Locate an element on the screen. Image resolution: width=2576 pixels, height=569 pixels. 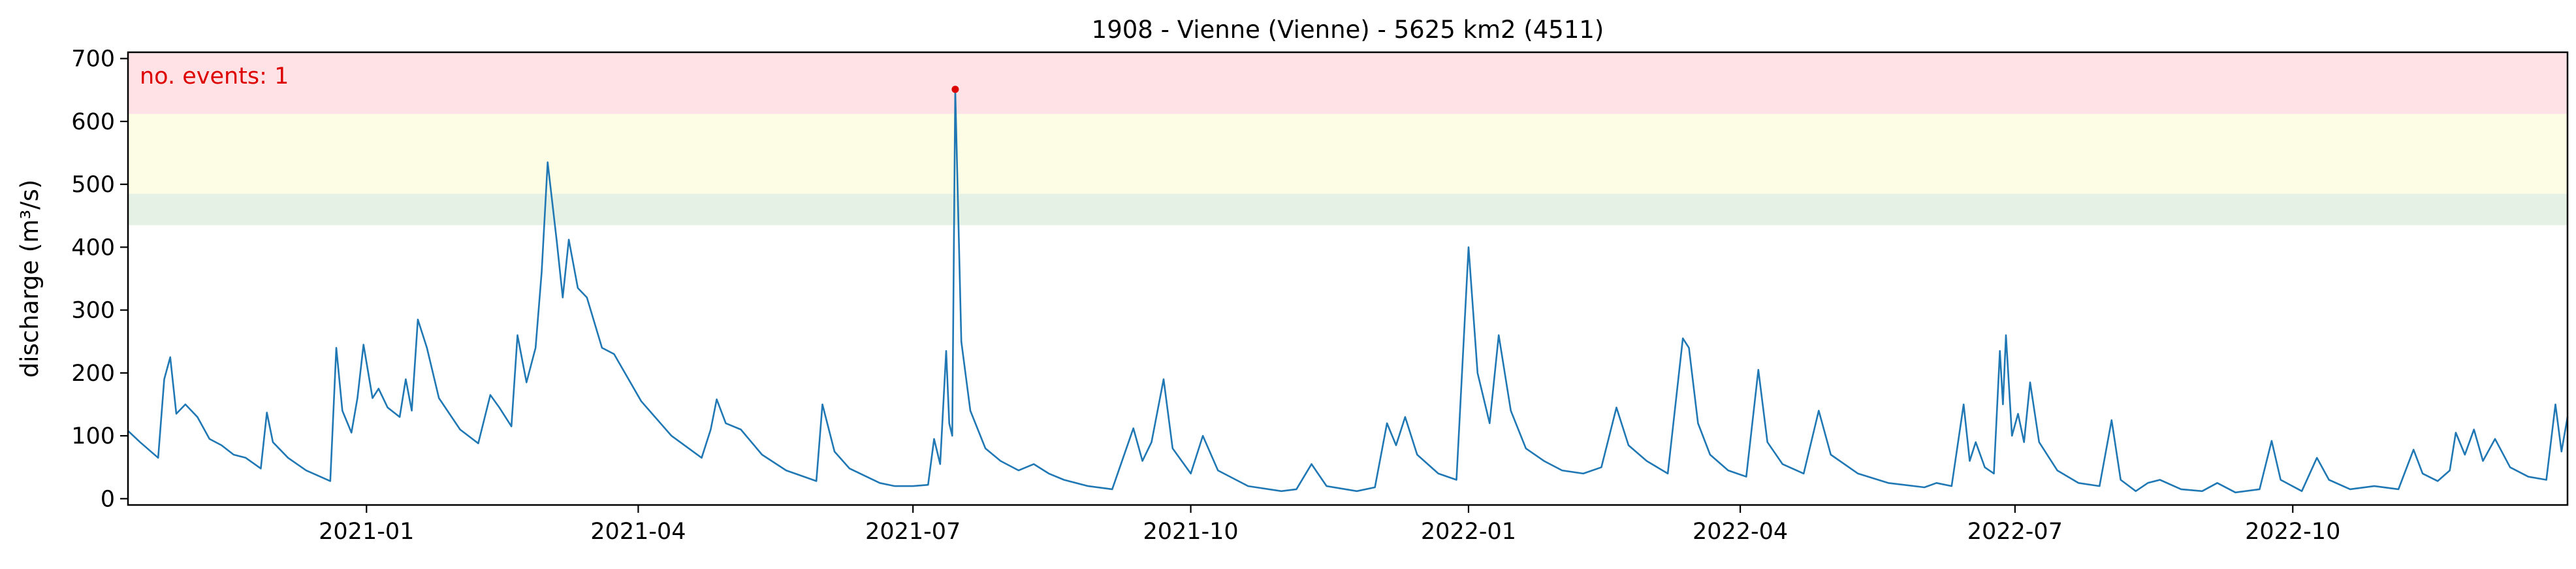
chart-title: 1908 - Vienne (Vienne) - 5625 km2 (4511) is located at coordinates (1348, 30).